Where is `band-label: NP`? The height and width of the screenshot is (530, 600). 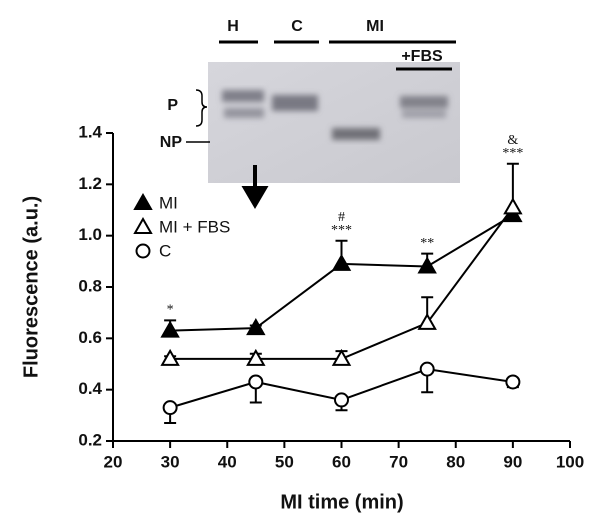 band-label: NP is located at coordinates (171, 142).